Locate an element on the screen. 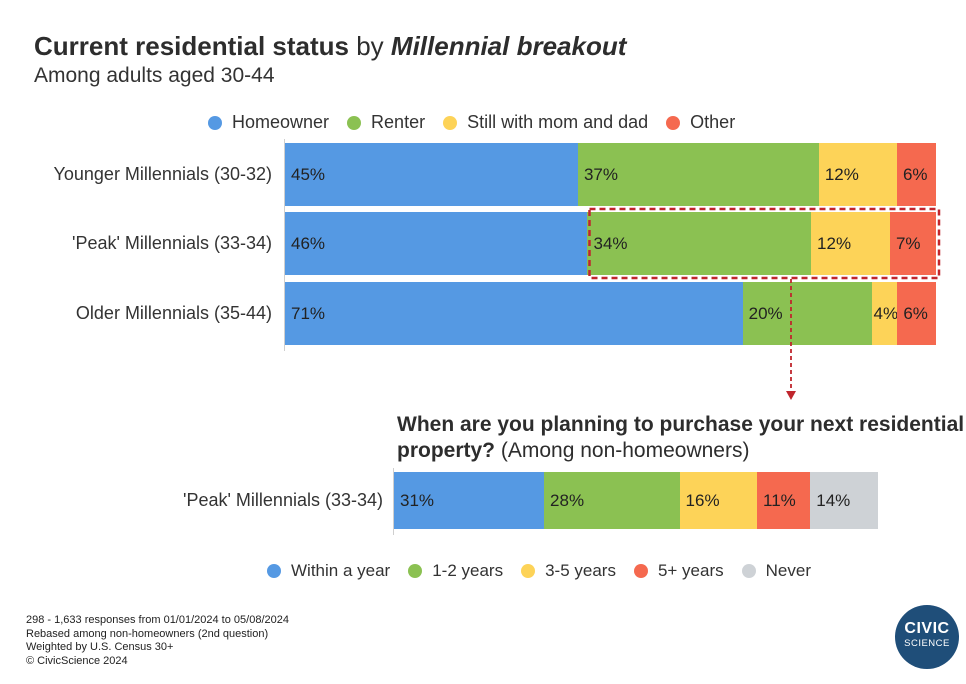 The height and width of the screenshot is (684, 966). logo-line-2: SCIENCE is located at coordinates (927, 643).